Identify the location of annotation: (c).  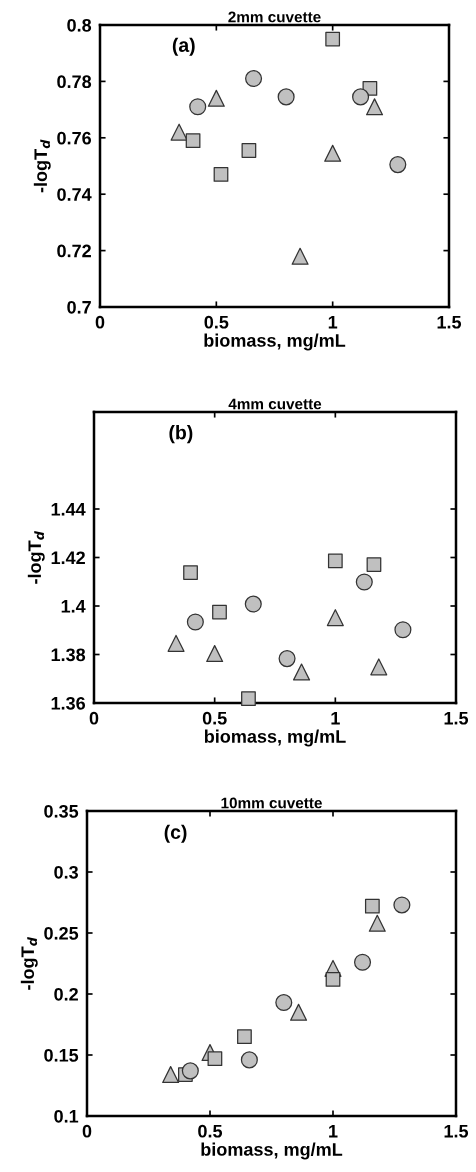
(175, 833).